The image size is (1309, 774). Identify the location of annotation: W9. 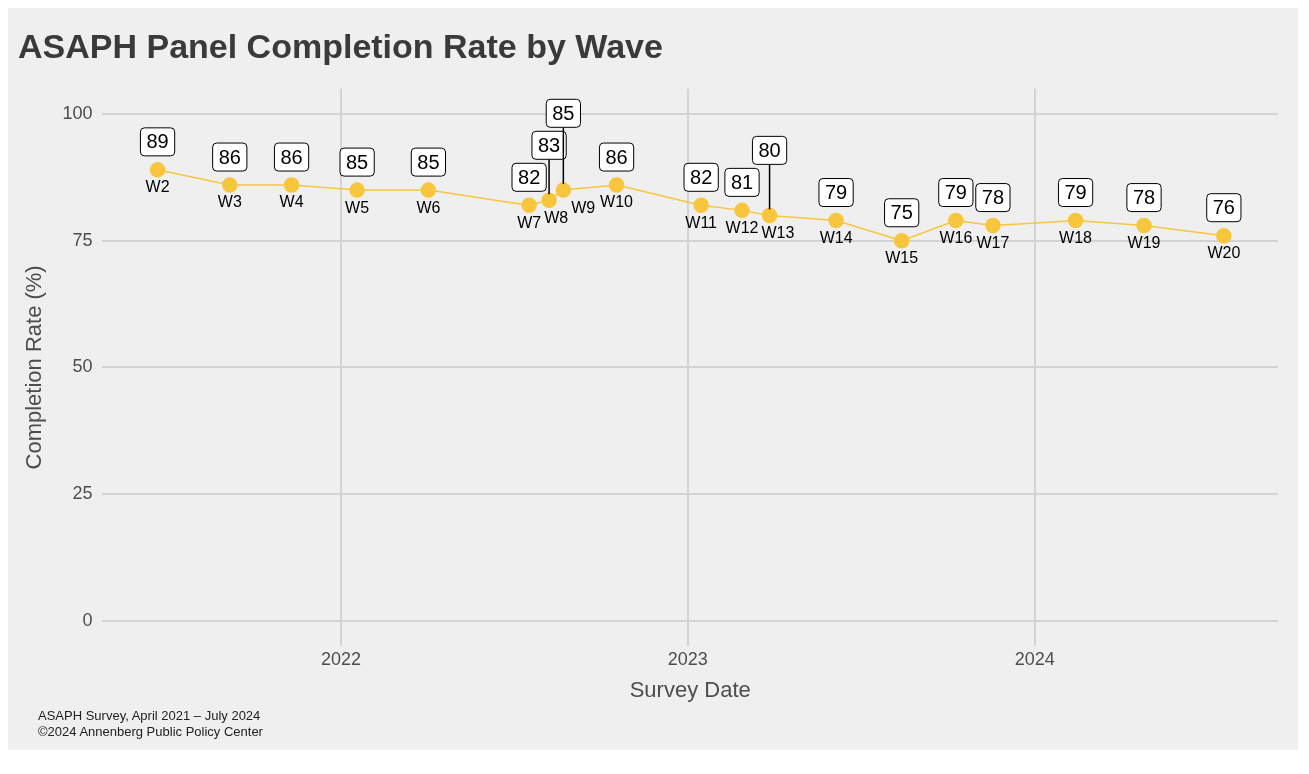
(583, 207).